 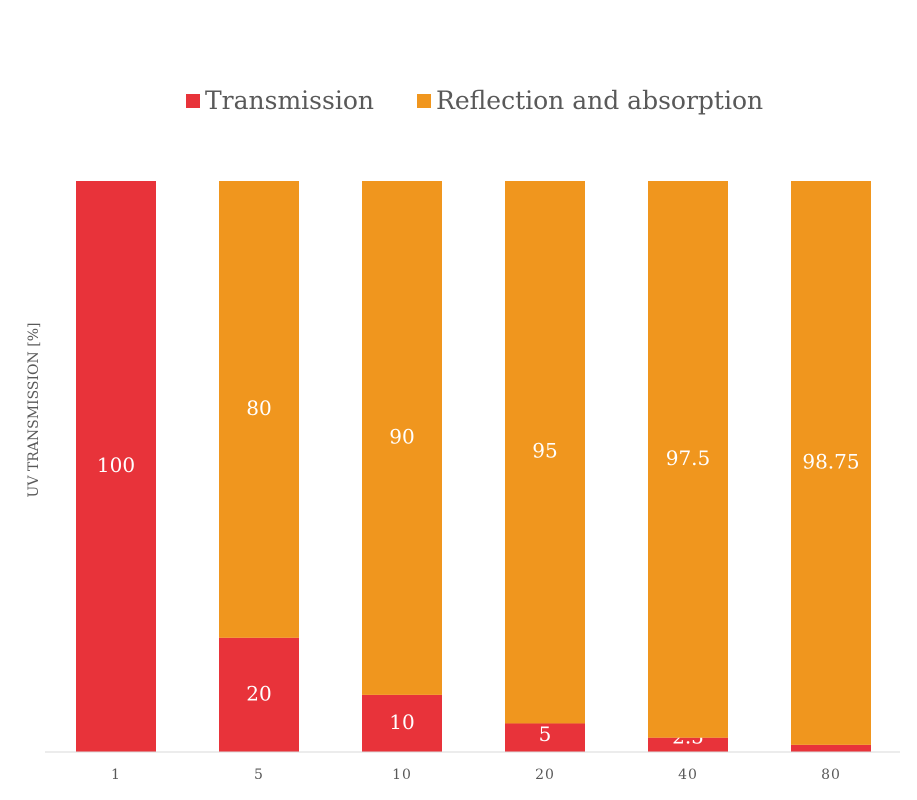 What do you see at coordinates (599, 100) in the screenshot?
I see `legend-label-reflection: Reflection and absorption` at bounding box center [599, 100].